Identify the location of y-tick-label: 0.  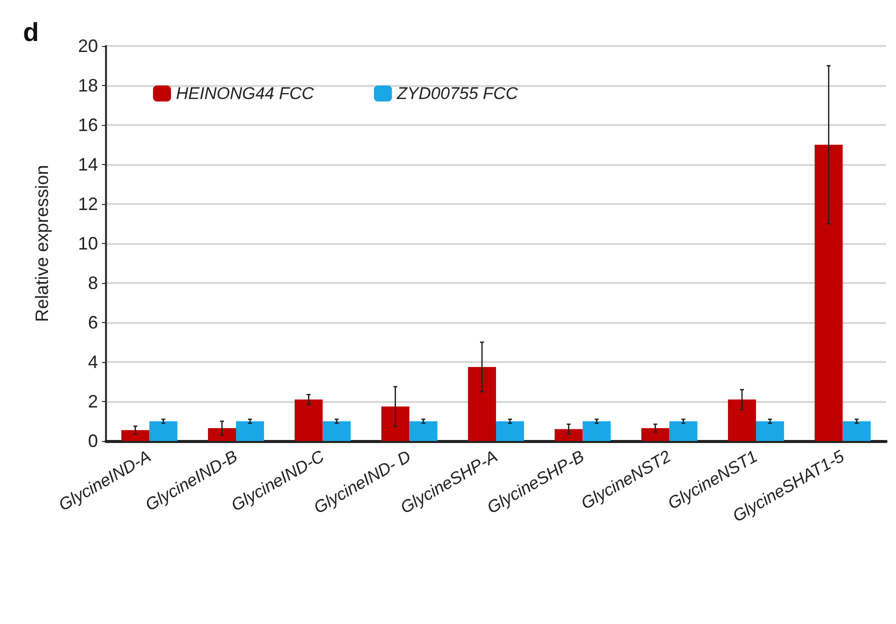
(93, 441).